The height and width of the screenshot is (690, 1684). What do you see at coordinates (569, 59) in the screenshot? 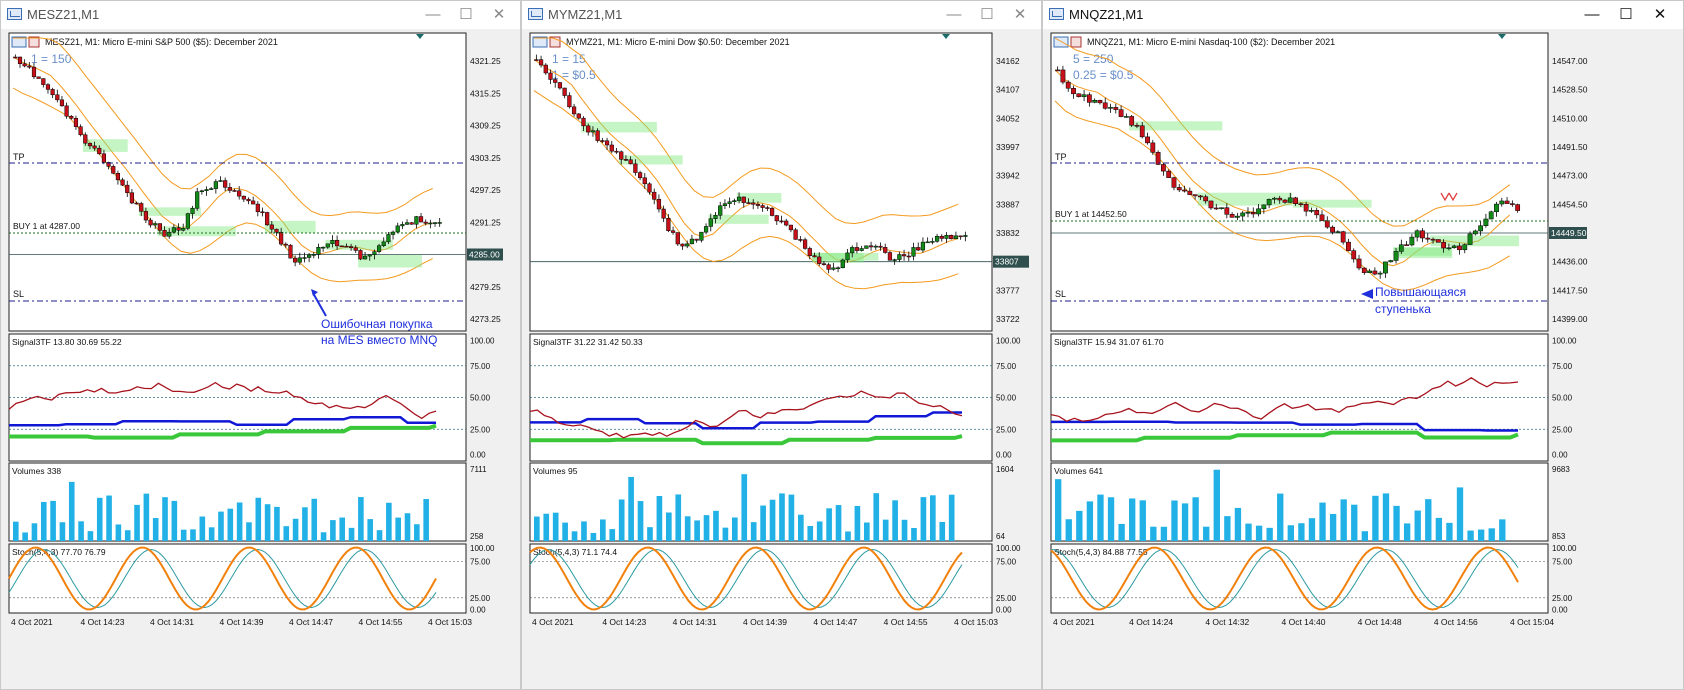
I see `contract-info-text: 1 = 15` at bounding box center [569, 59].